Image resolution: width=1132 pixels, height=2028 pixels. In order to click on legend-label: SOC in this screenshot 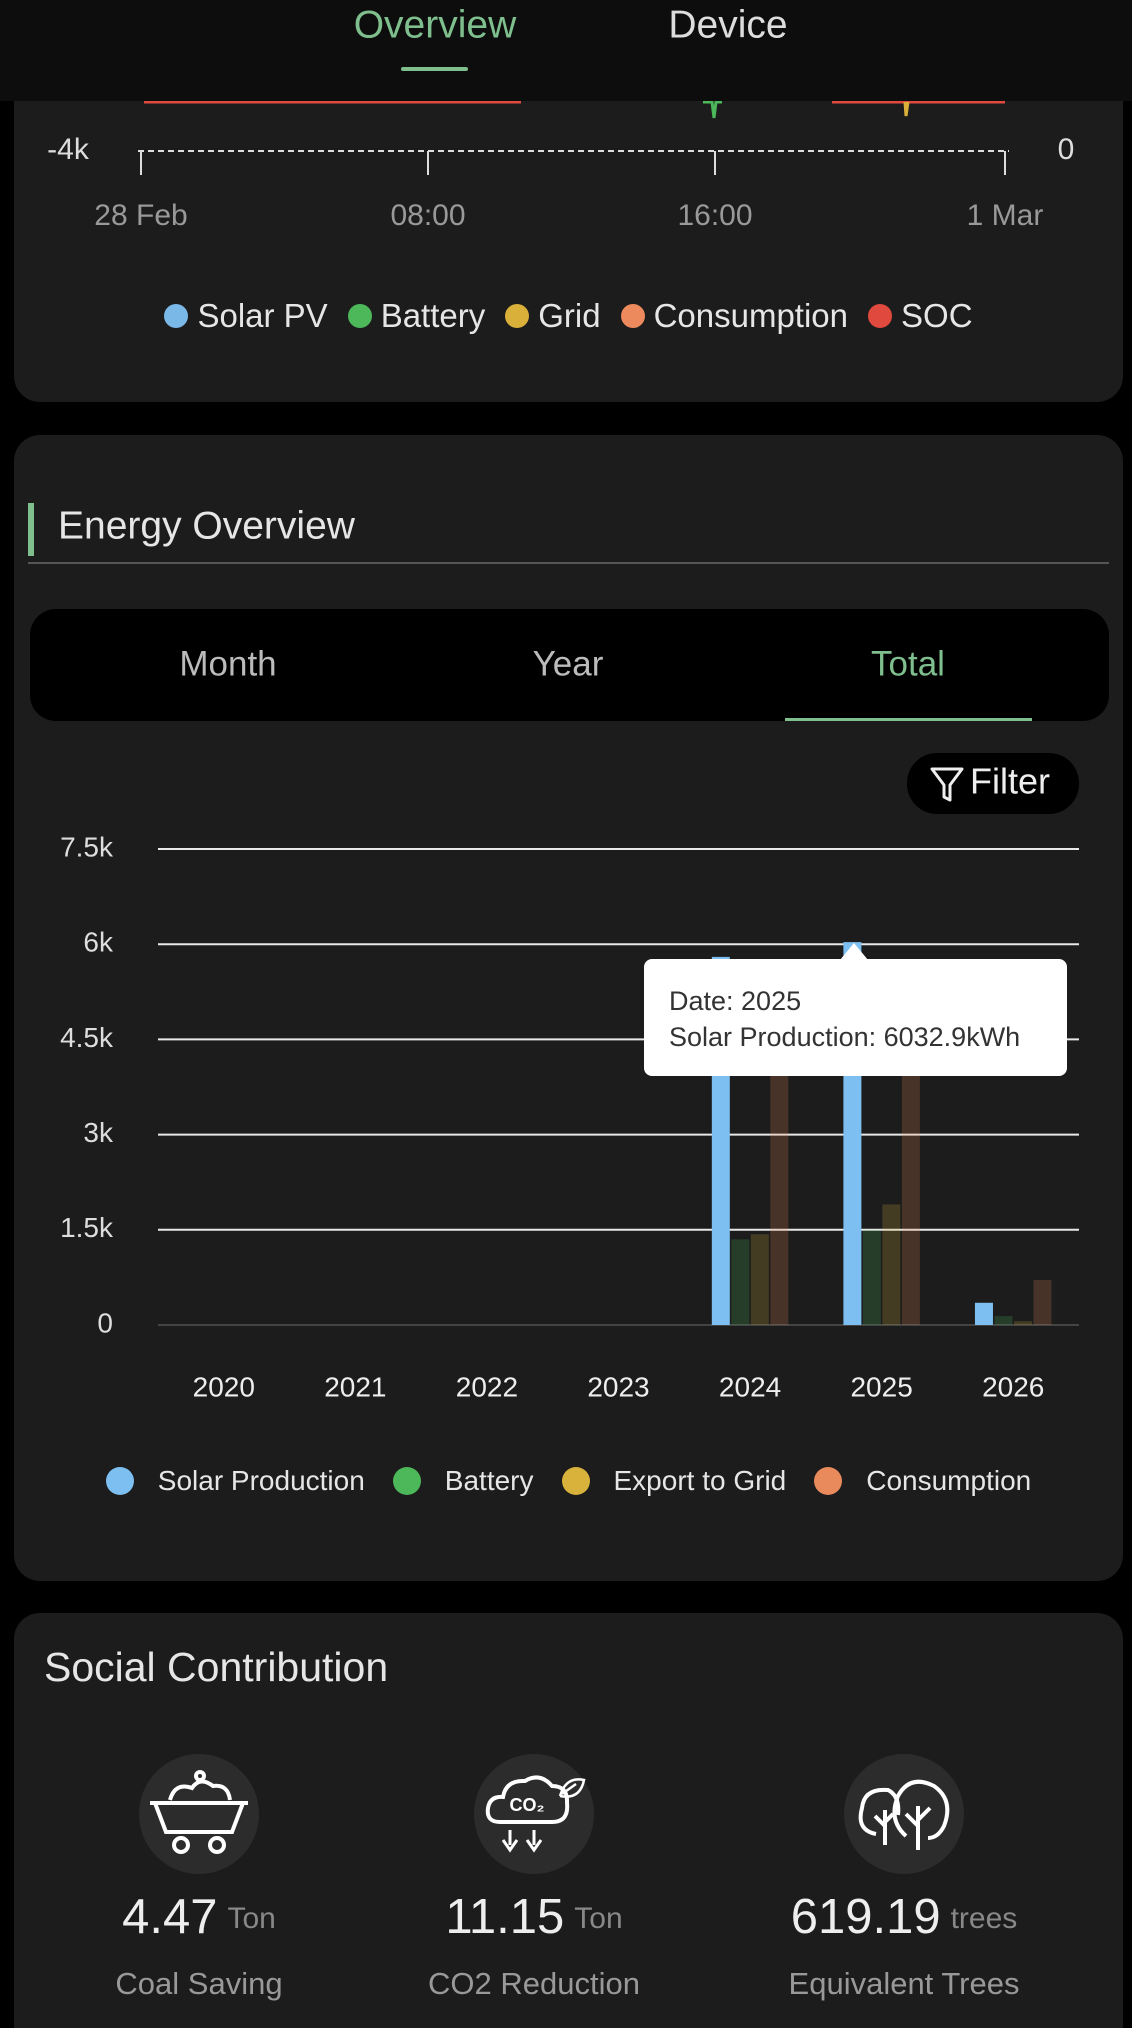, I will do `click(937, 315)`.